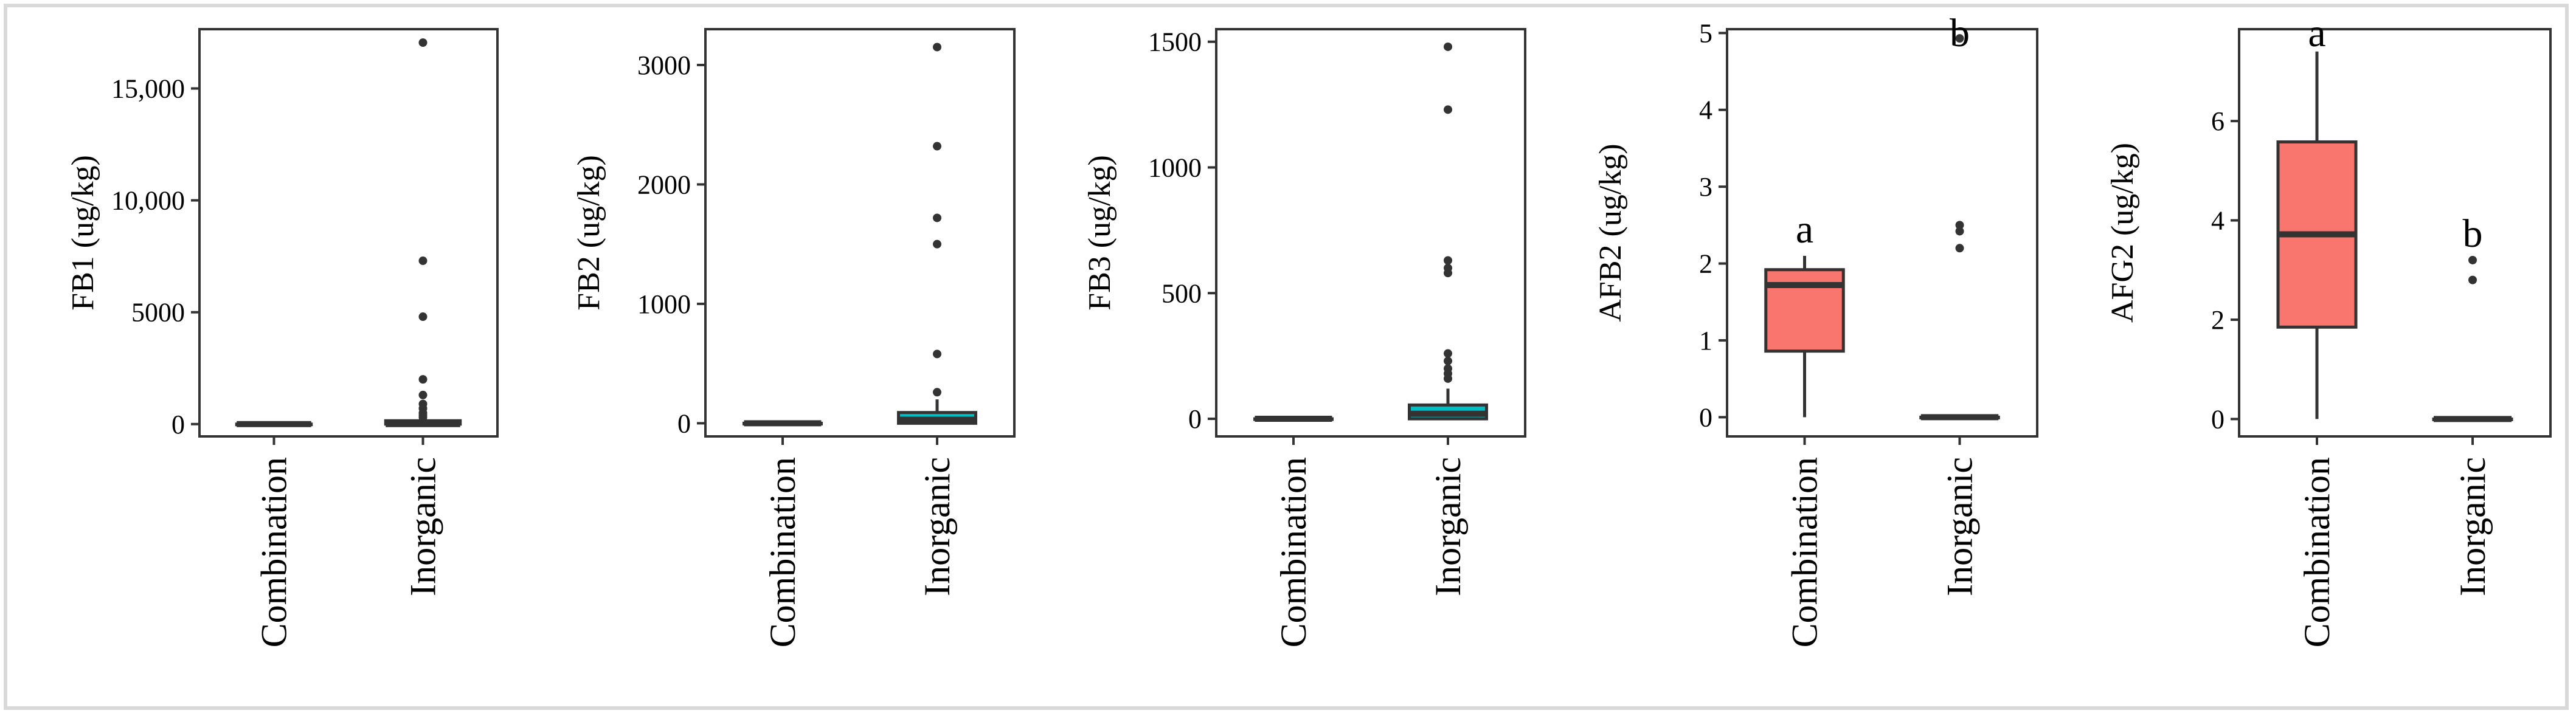 The height and width of the screenshot is (716, 2576). I want to click on y-tick-label: 10,000, so click(148, 201).